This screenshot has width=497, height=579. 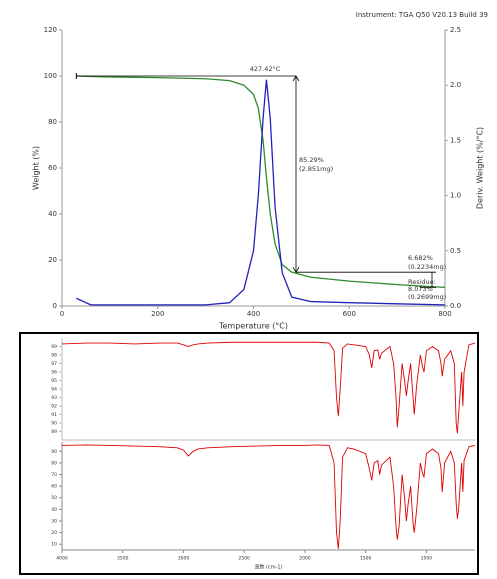 I want to click on x-tick-label: 400, so click(x=253, y=314).